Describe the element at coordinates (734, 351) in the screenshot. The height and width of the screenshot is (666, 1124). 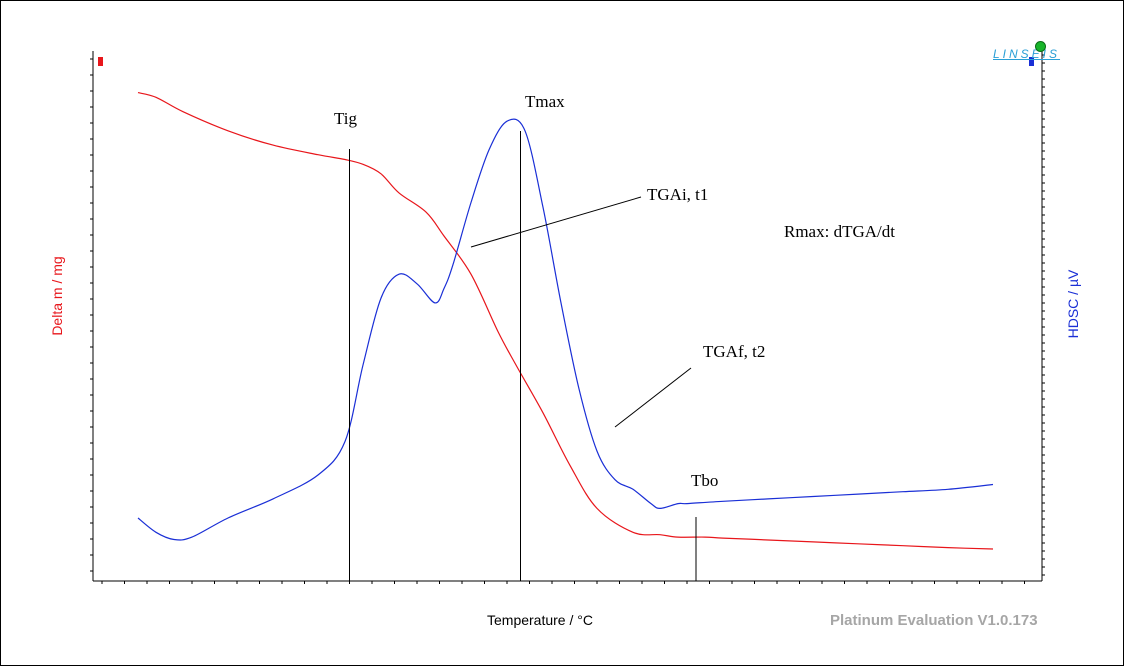
I see `annotation-tgaf: TGAf, t2` at that location.